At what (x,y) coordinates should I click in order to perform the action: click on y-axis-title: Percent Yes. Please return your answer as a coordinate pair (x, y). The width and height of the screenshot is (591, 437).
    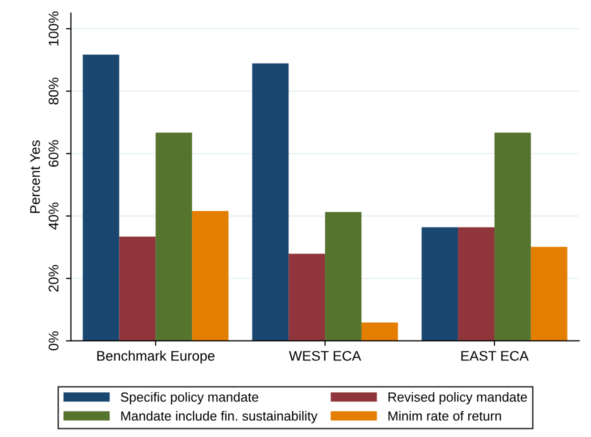
    Looking at the image, I should click on (35, 176).